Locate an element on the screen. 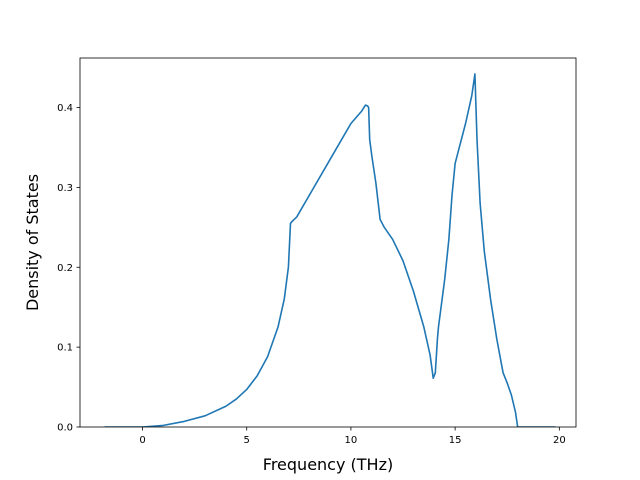  x-tick-label: 20 is located at coordinates (559, 440).